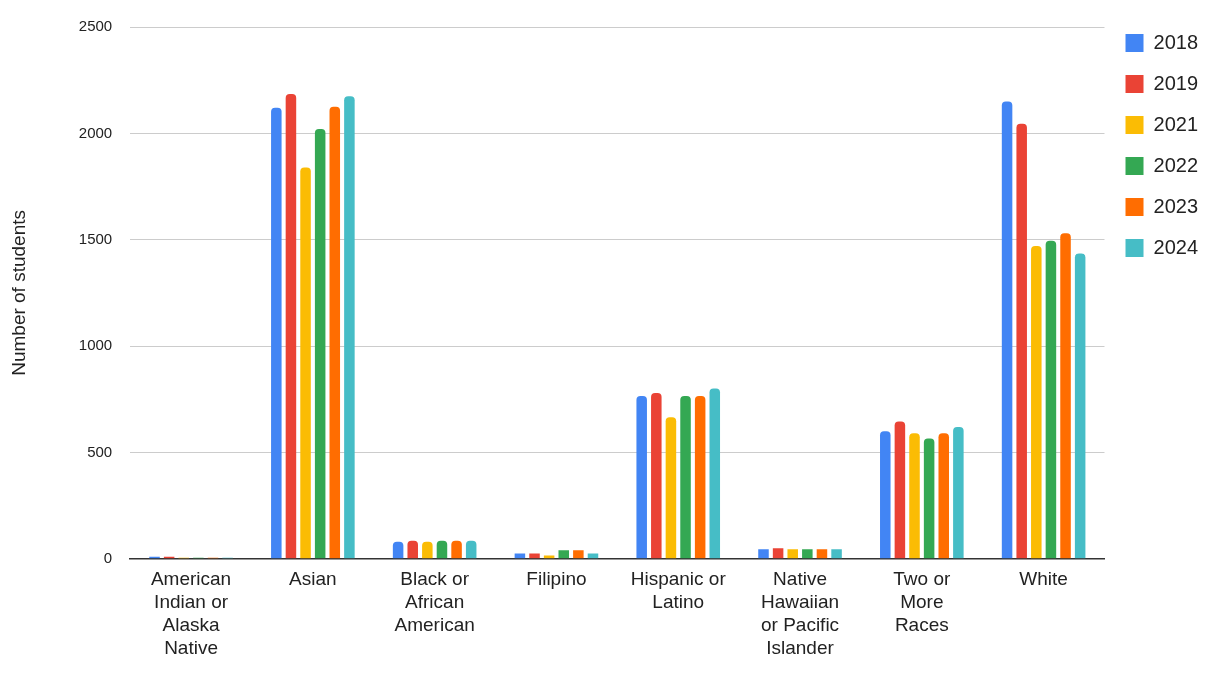  Describe the element at coordinates (95, 26) in the screenshot. I see `y-tick-label: 2500` at that location.